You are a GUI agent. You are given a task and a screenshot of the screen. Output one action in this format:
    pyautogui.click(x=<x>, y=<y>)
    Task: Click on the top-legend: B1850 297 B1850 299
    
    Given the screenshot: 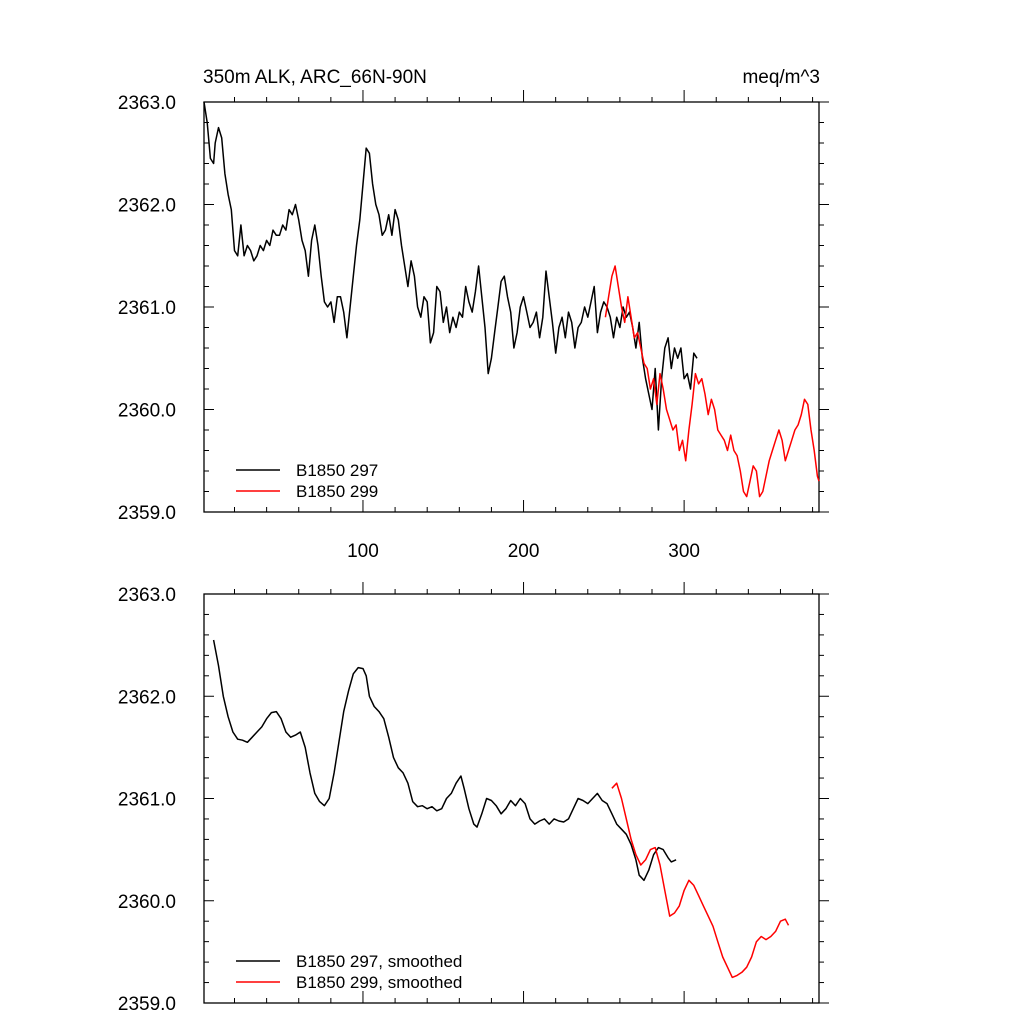 What is the action you would take?
    pyautogui.click(x=307, y=481)
    